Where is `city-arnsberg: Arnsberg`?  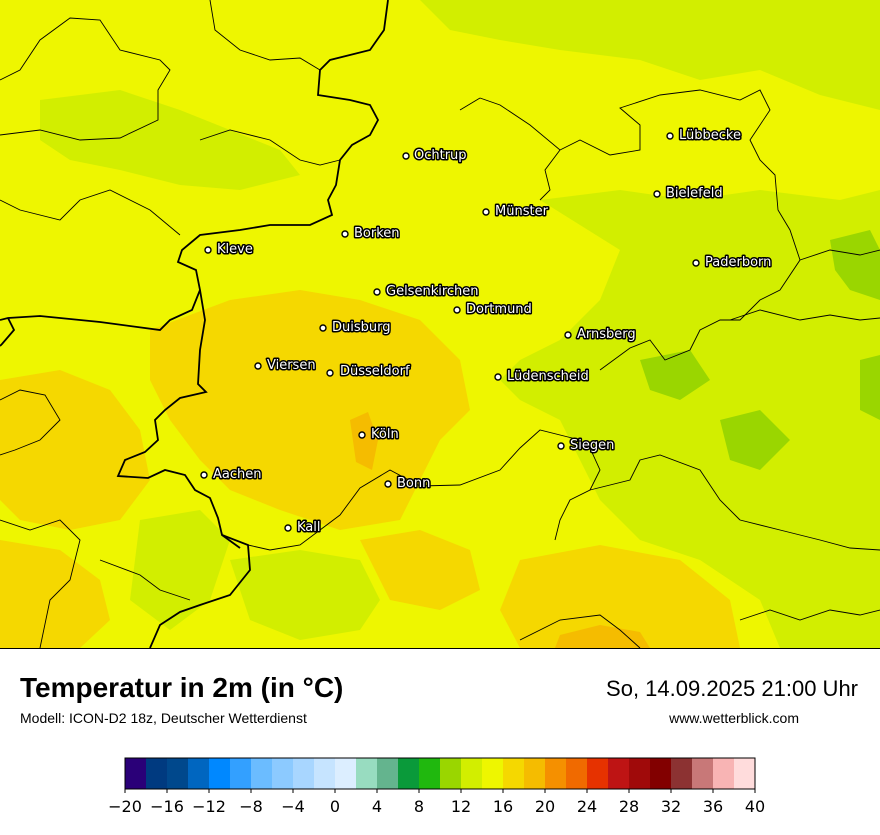
city-arnsberg: Arnsberg is located at coordinates (600, 335).